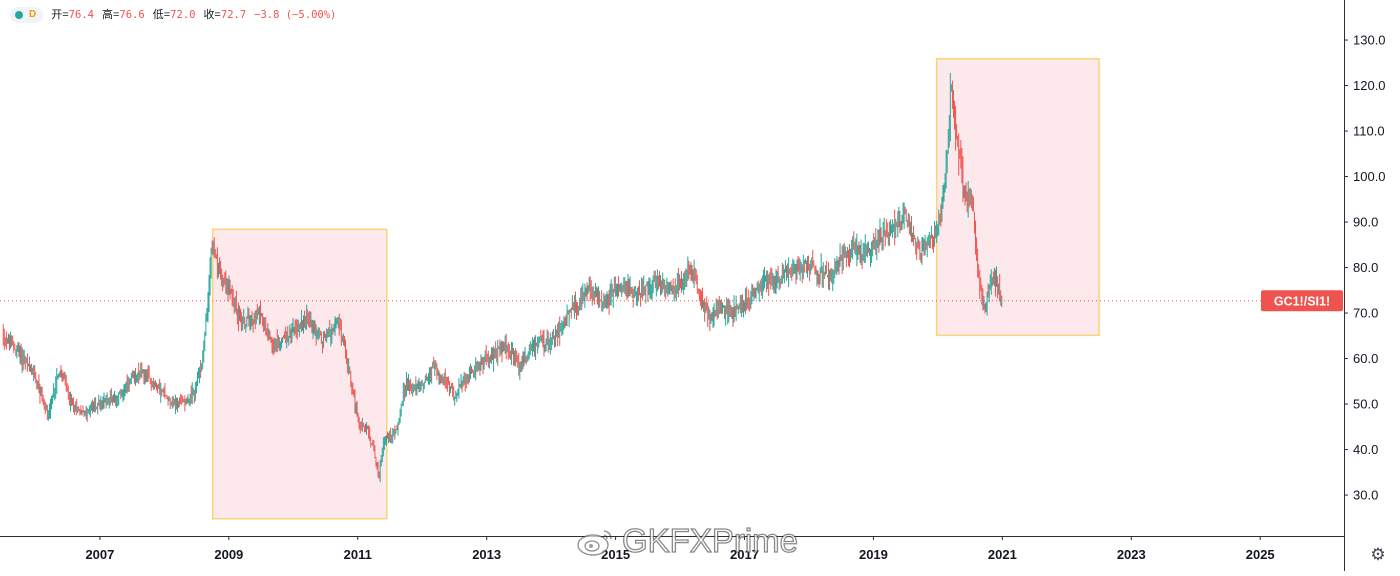 This screenshot has height=576, width=1400. I want to click on y-tick-label: 130.0, so click(1369, 40).